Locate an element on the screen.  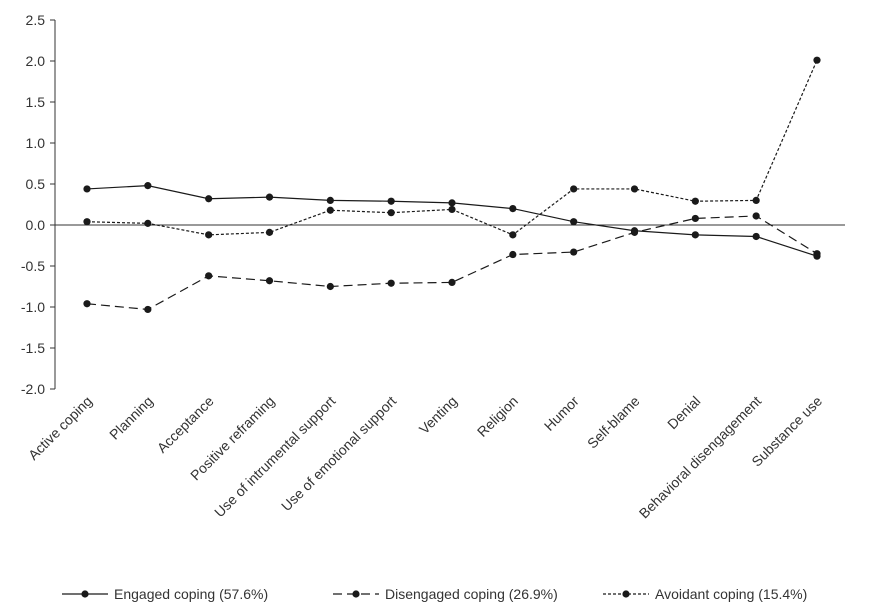
y-tick-label: 1.0 is located at coordinates (36, 143).